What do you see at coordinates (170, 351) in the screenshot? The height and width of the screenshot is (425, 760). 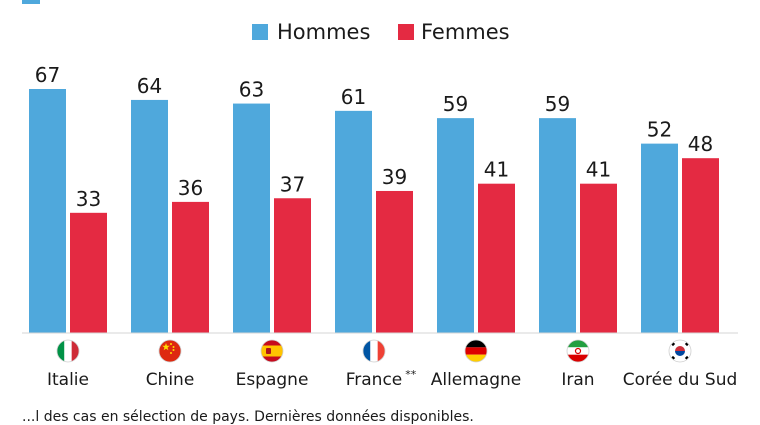 I see `china-flag-icon` at bounding box center [170, 351].